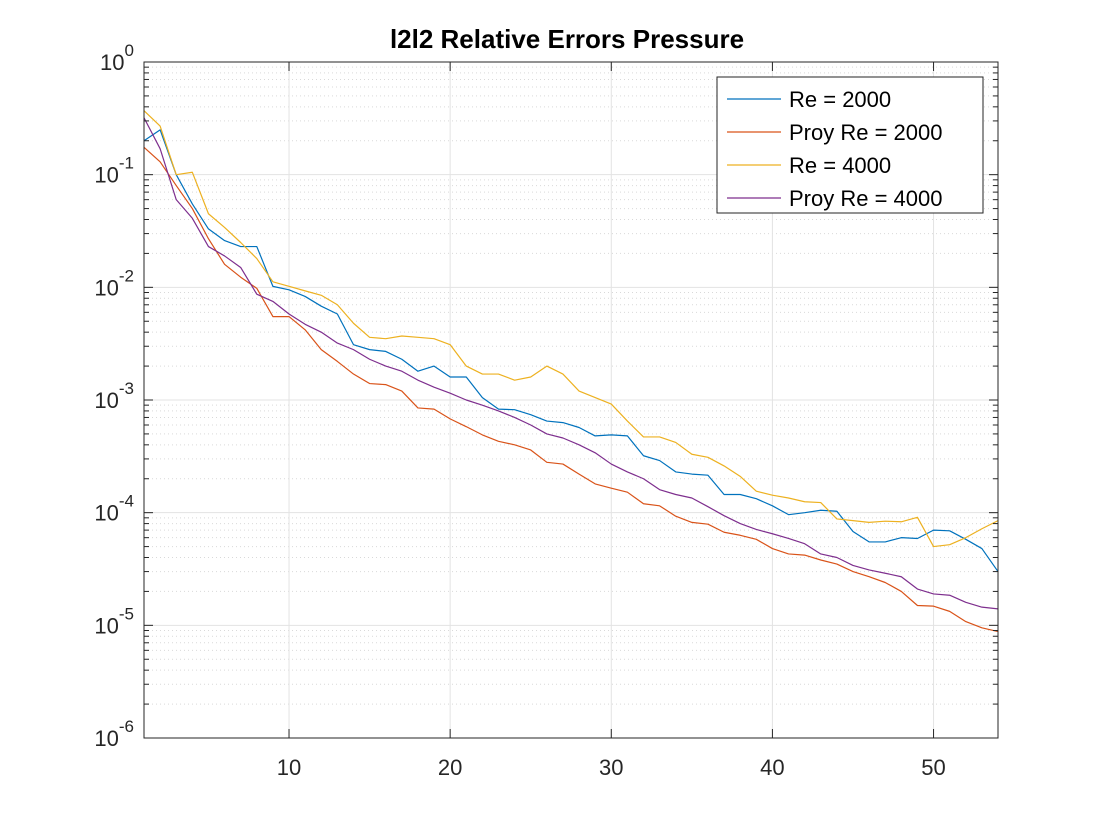  Describe the element at coordinates (126, 275) in the screenshot. I see `y-tick-exponent: -2` at that location.